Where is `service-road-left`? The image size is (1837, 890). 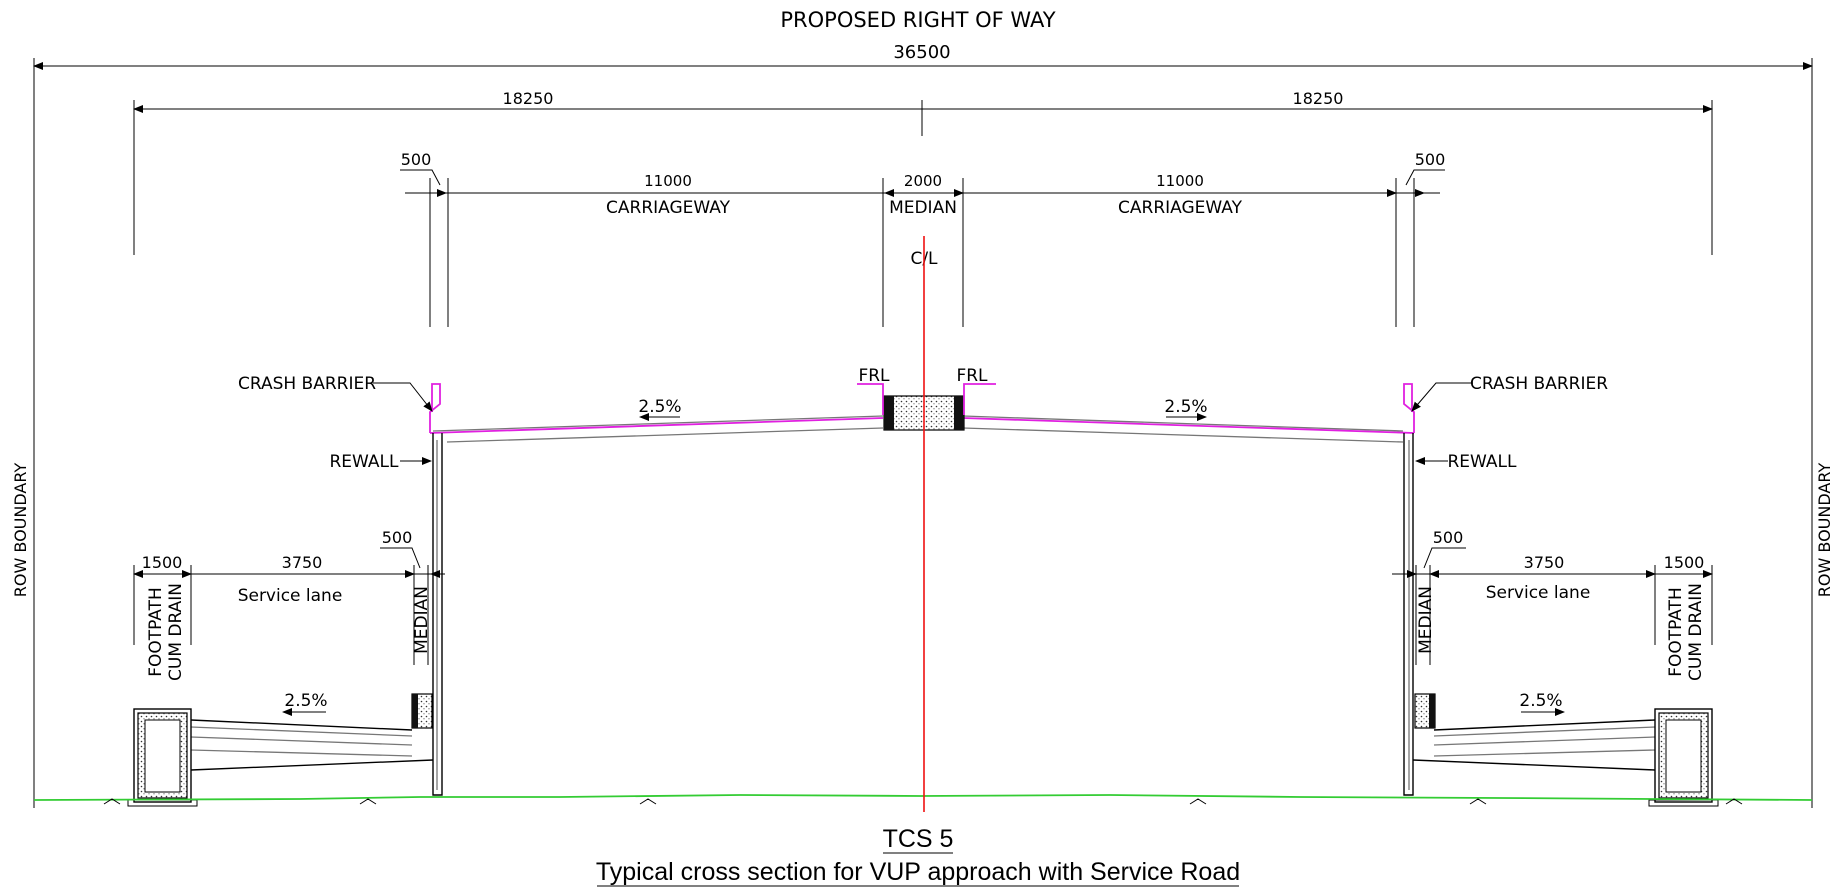 service-road-left is located at coordinates (301, 725).